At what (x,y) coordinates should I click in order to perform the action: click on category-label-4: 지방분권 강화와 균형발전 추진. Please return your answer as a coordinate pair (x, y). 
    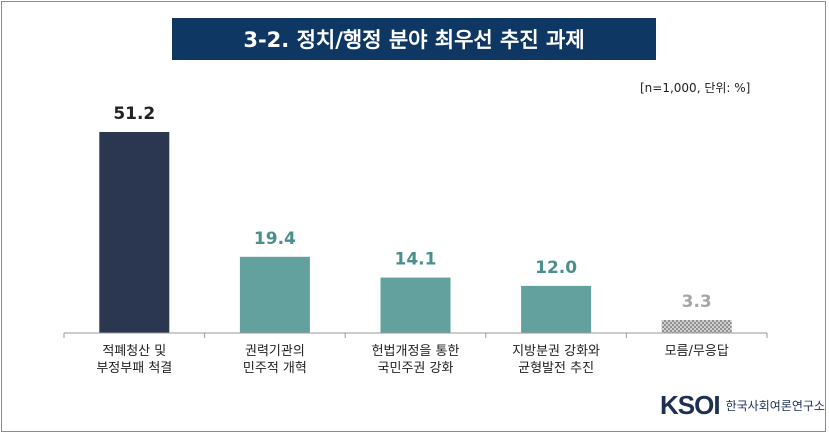
    Looking at the image, I should click on (556, 360).